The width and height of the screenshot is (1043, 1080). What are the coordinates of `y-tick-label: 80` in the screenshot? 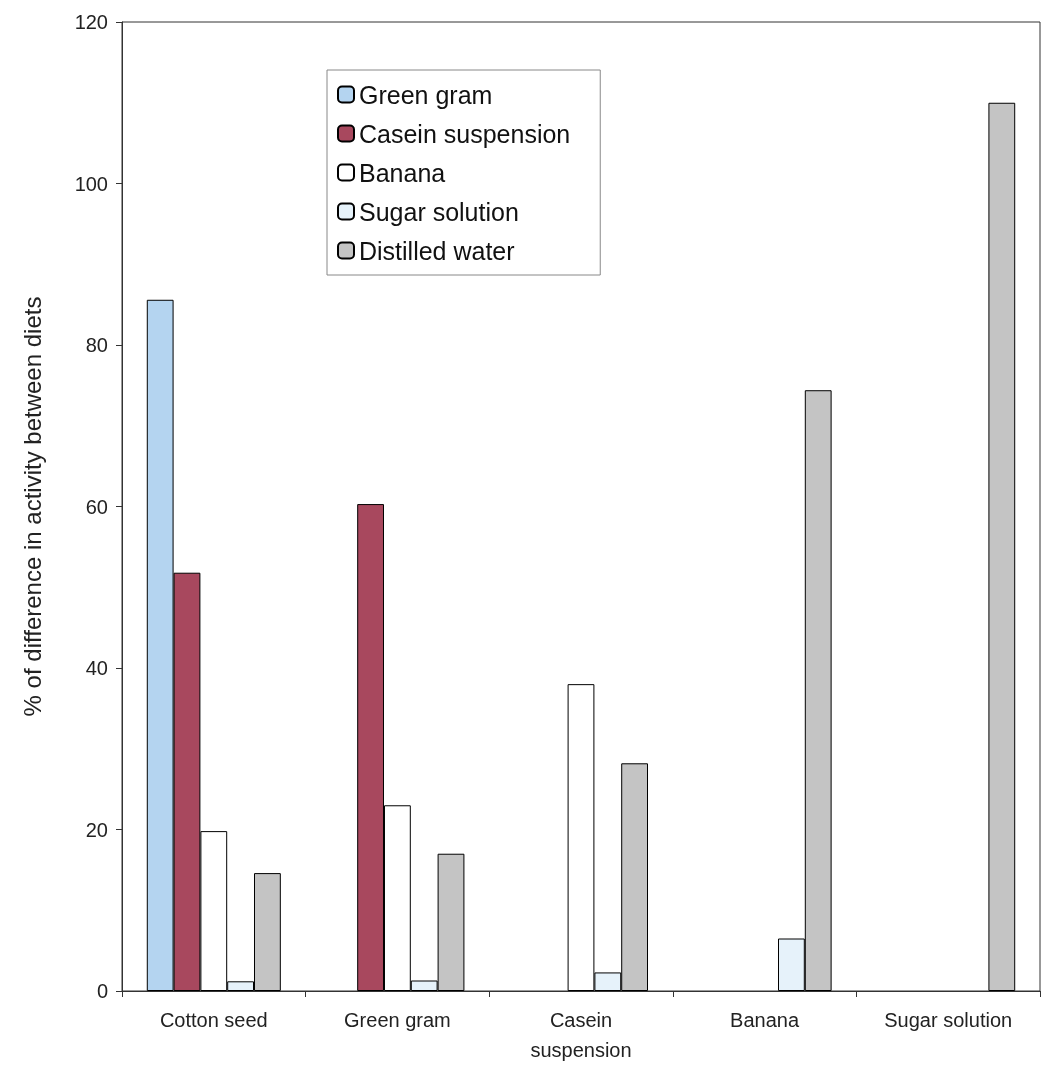 It's located at (96, 345).